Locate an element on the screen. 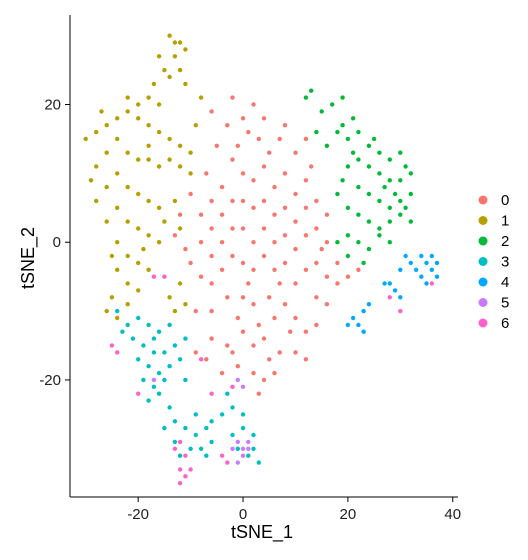  x-tick-label: 0 is located at coordinates (243, 514).